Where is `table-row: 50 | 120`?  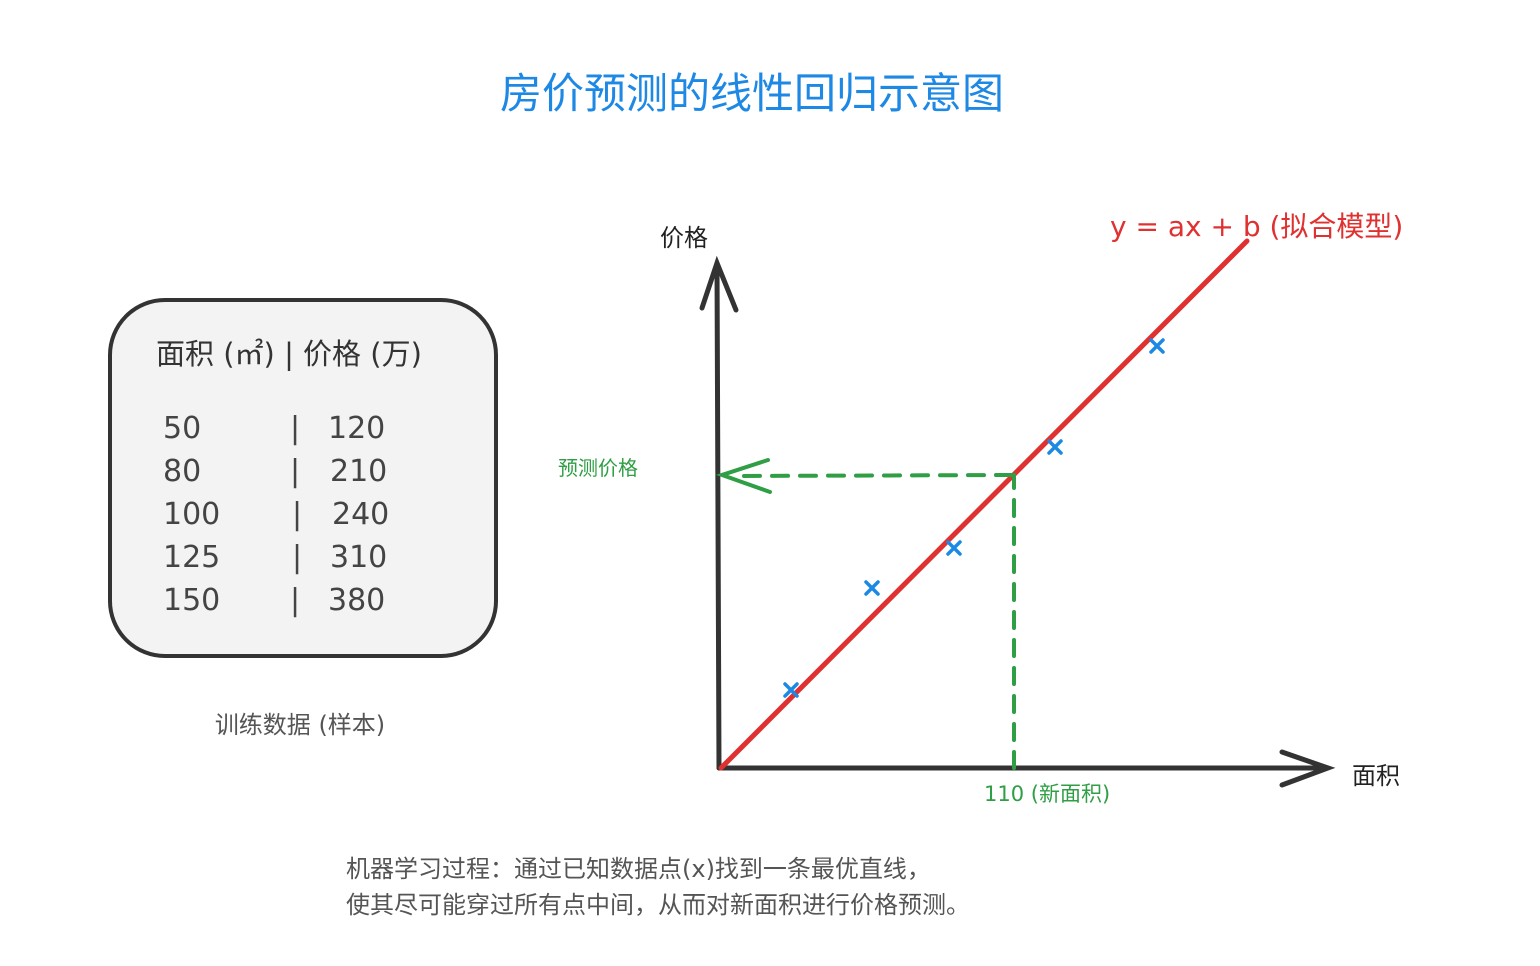
table-row: 50 | 120 is located at coordinates (274, 428).